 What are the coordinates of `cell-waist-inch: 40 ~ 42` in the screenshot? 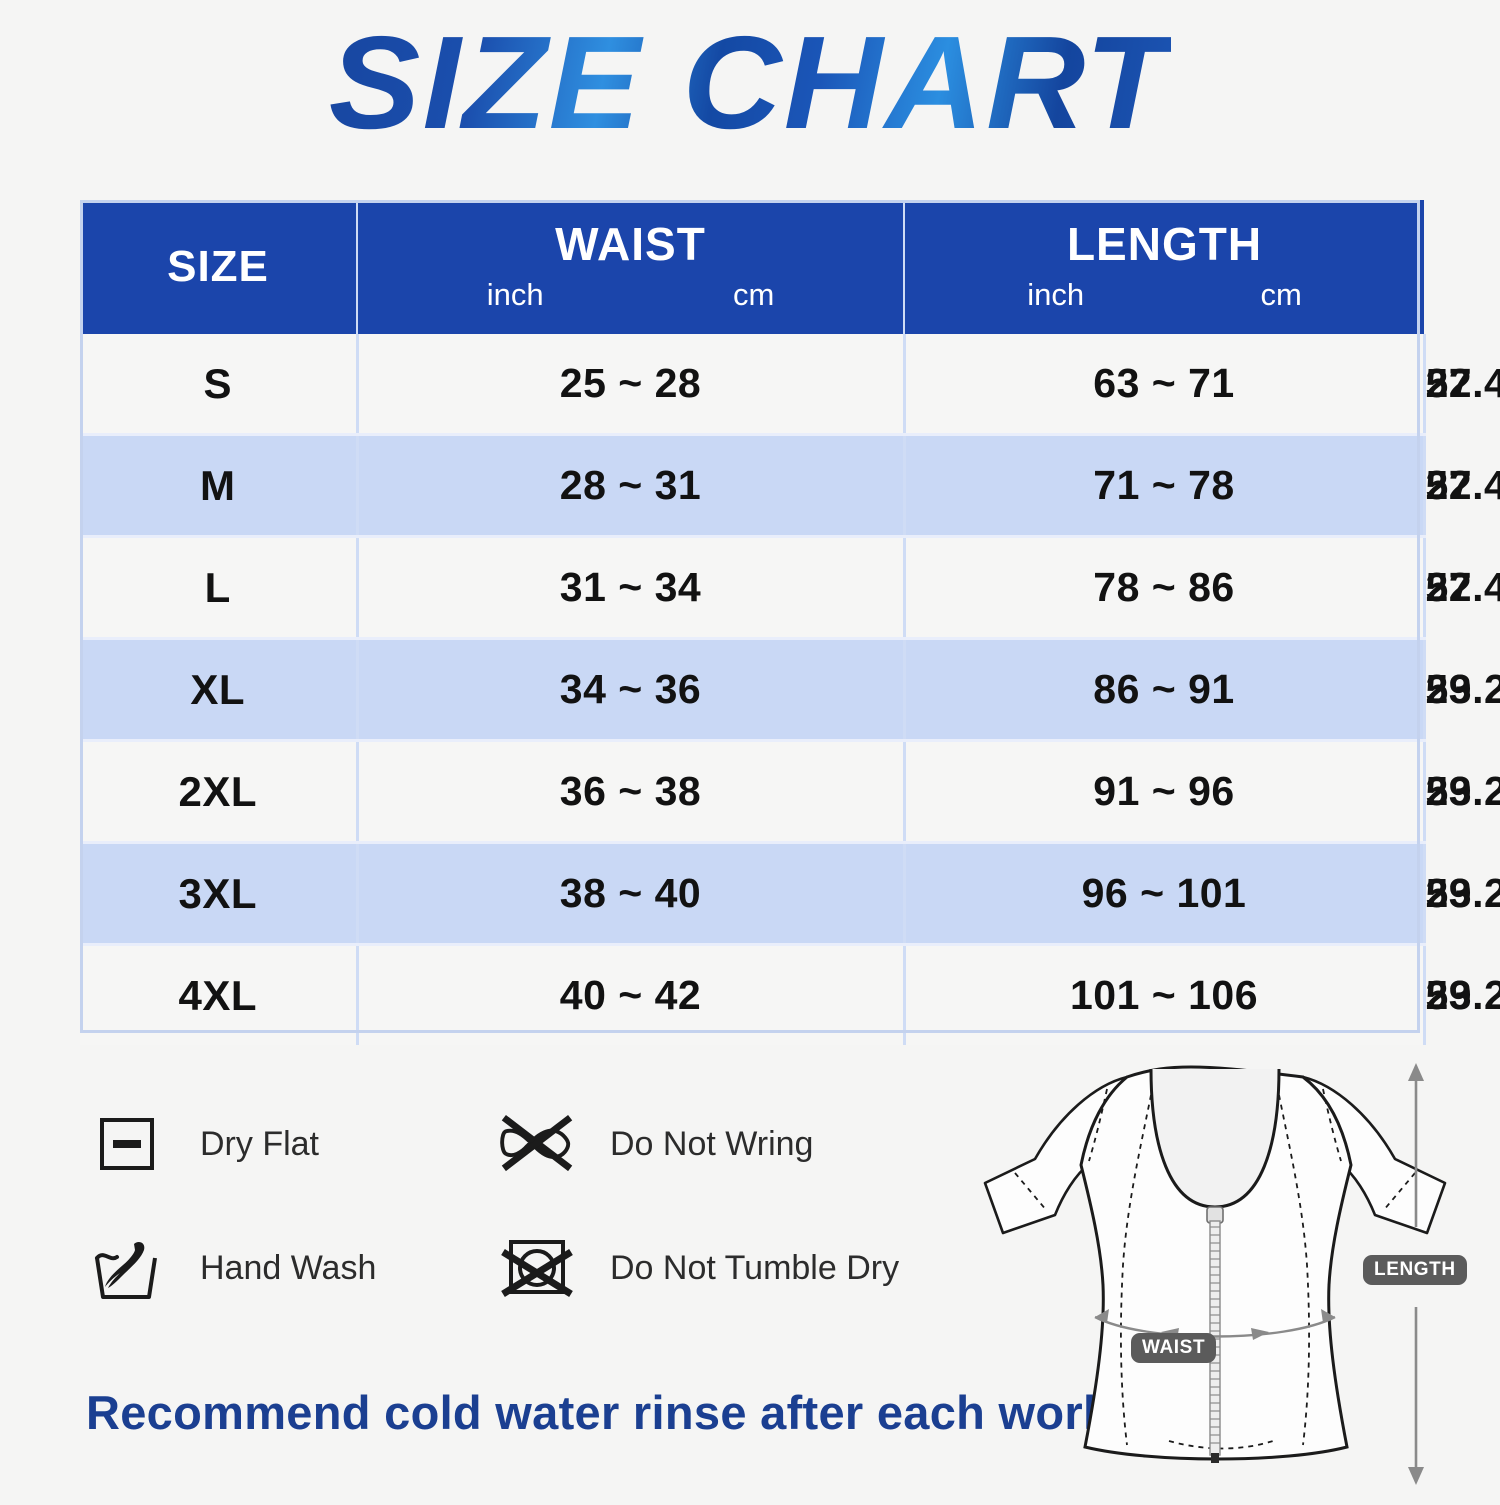 It's located at (631, 994).